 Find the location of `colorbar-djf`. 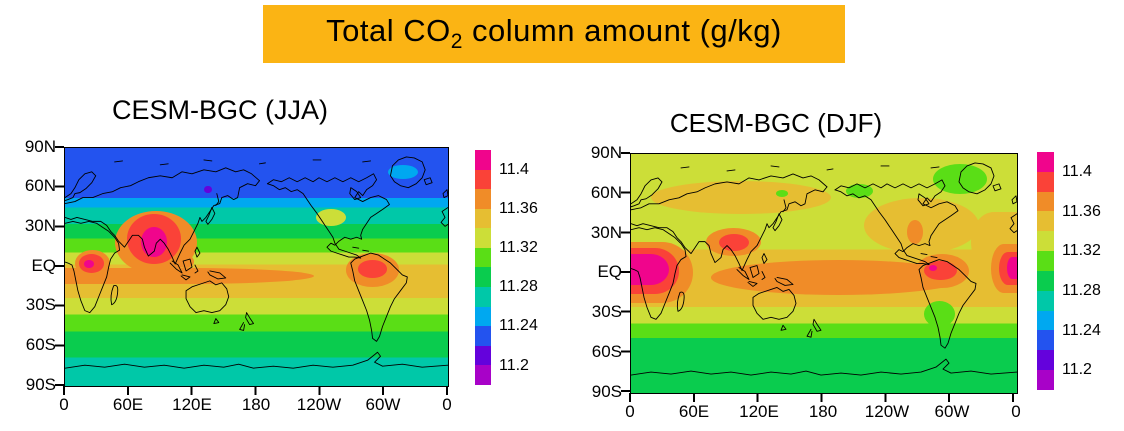

colorbar-djf is located at coordinates (1045, 271).